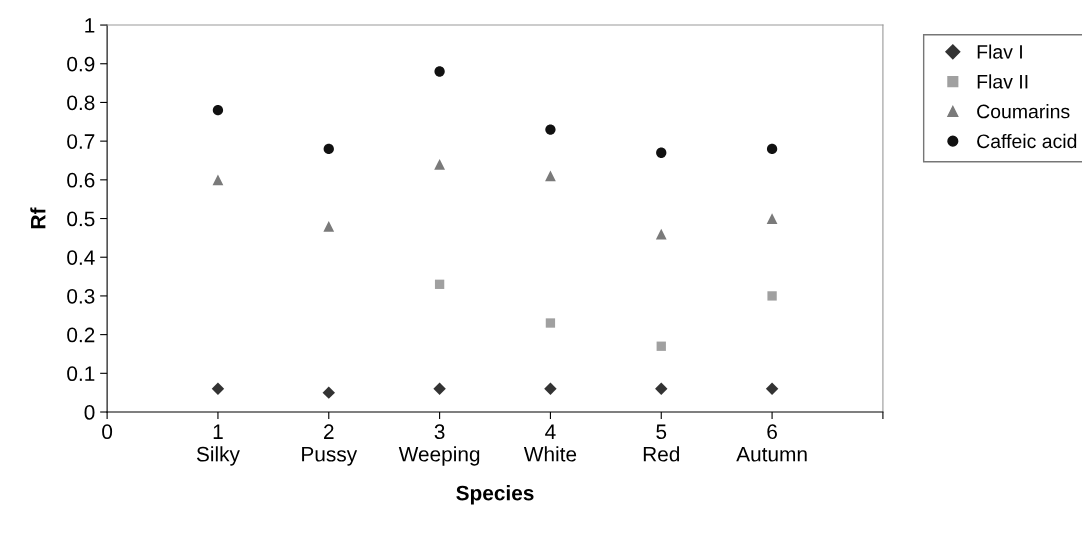 Image resolution: width=1082 pixels, height=533 pixels. I want to click on y-tick-label: 0.6, so click(81, 180).